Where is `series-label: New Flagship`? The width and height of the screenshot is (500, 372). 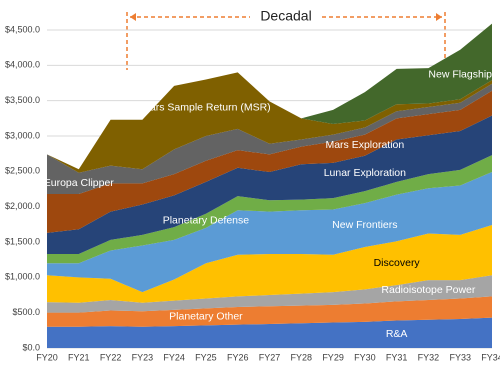 series-label: New Flagship is located at coordinates (460, 74).